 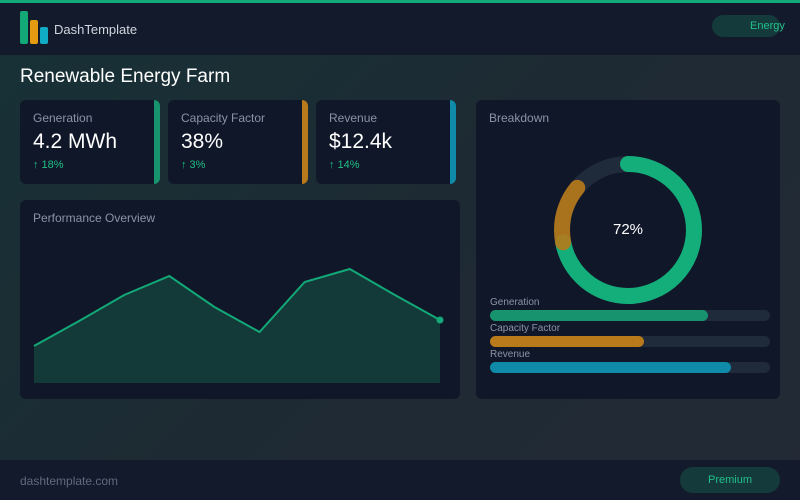 I want to click on bar-label: Revenue, so click(x=510, y=354).